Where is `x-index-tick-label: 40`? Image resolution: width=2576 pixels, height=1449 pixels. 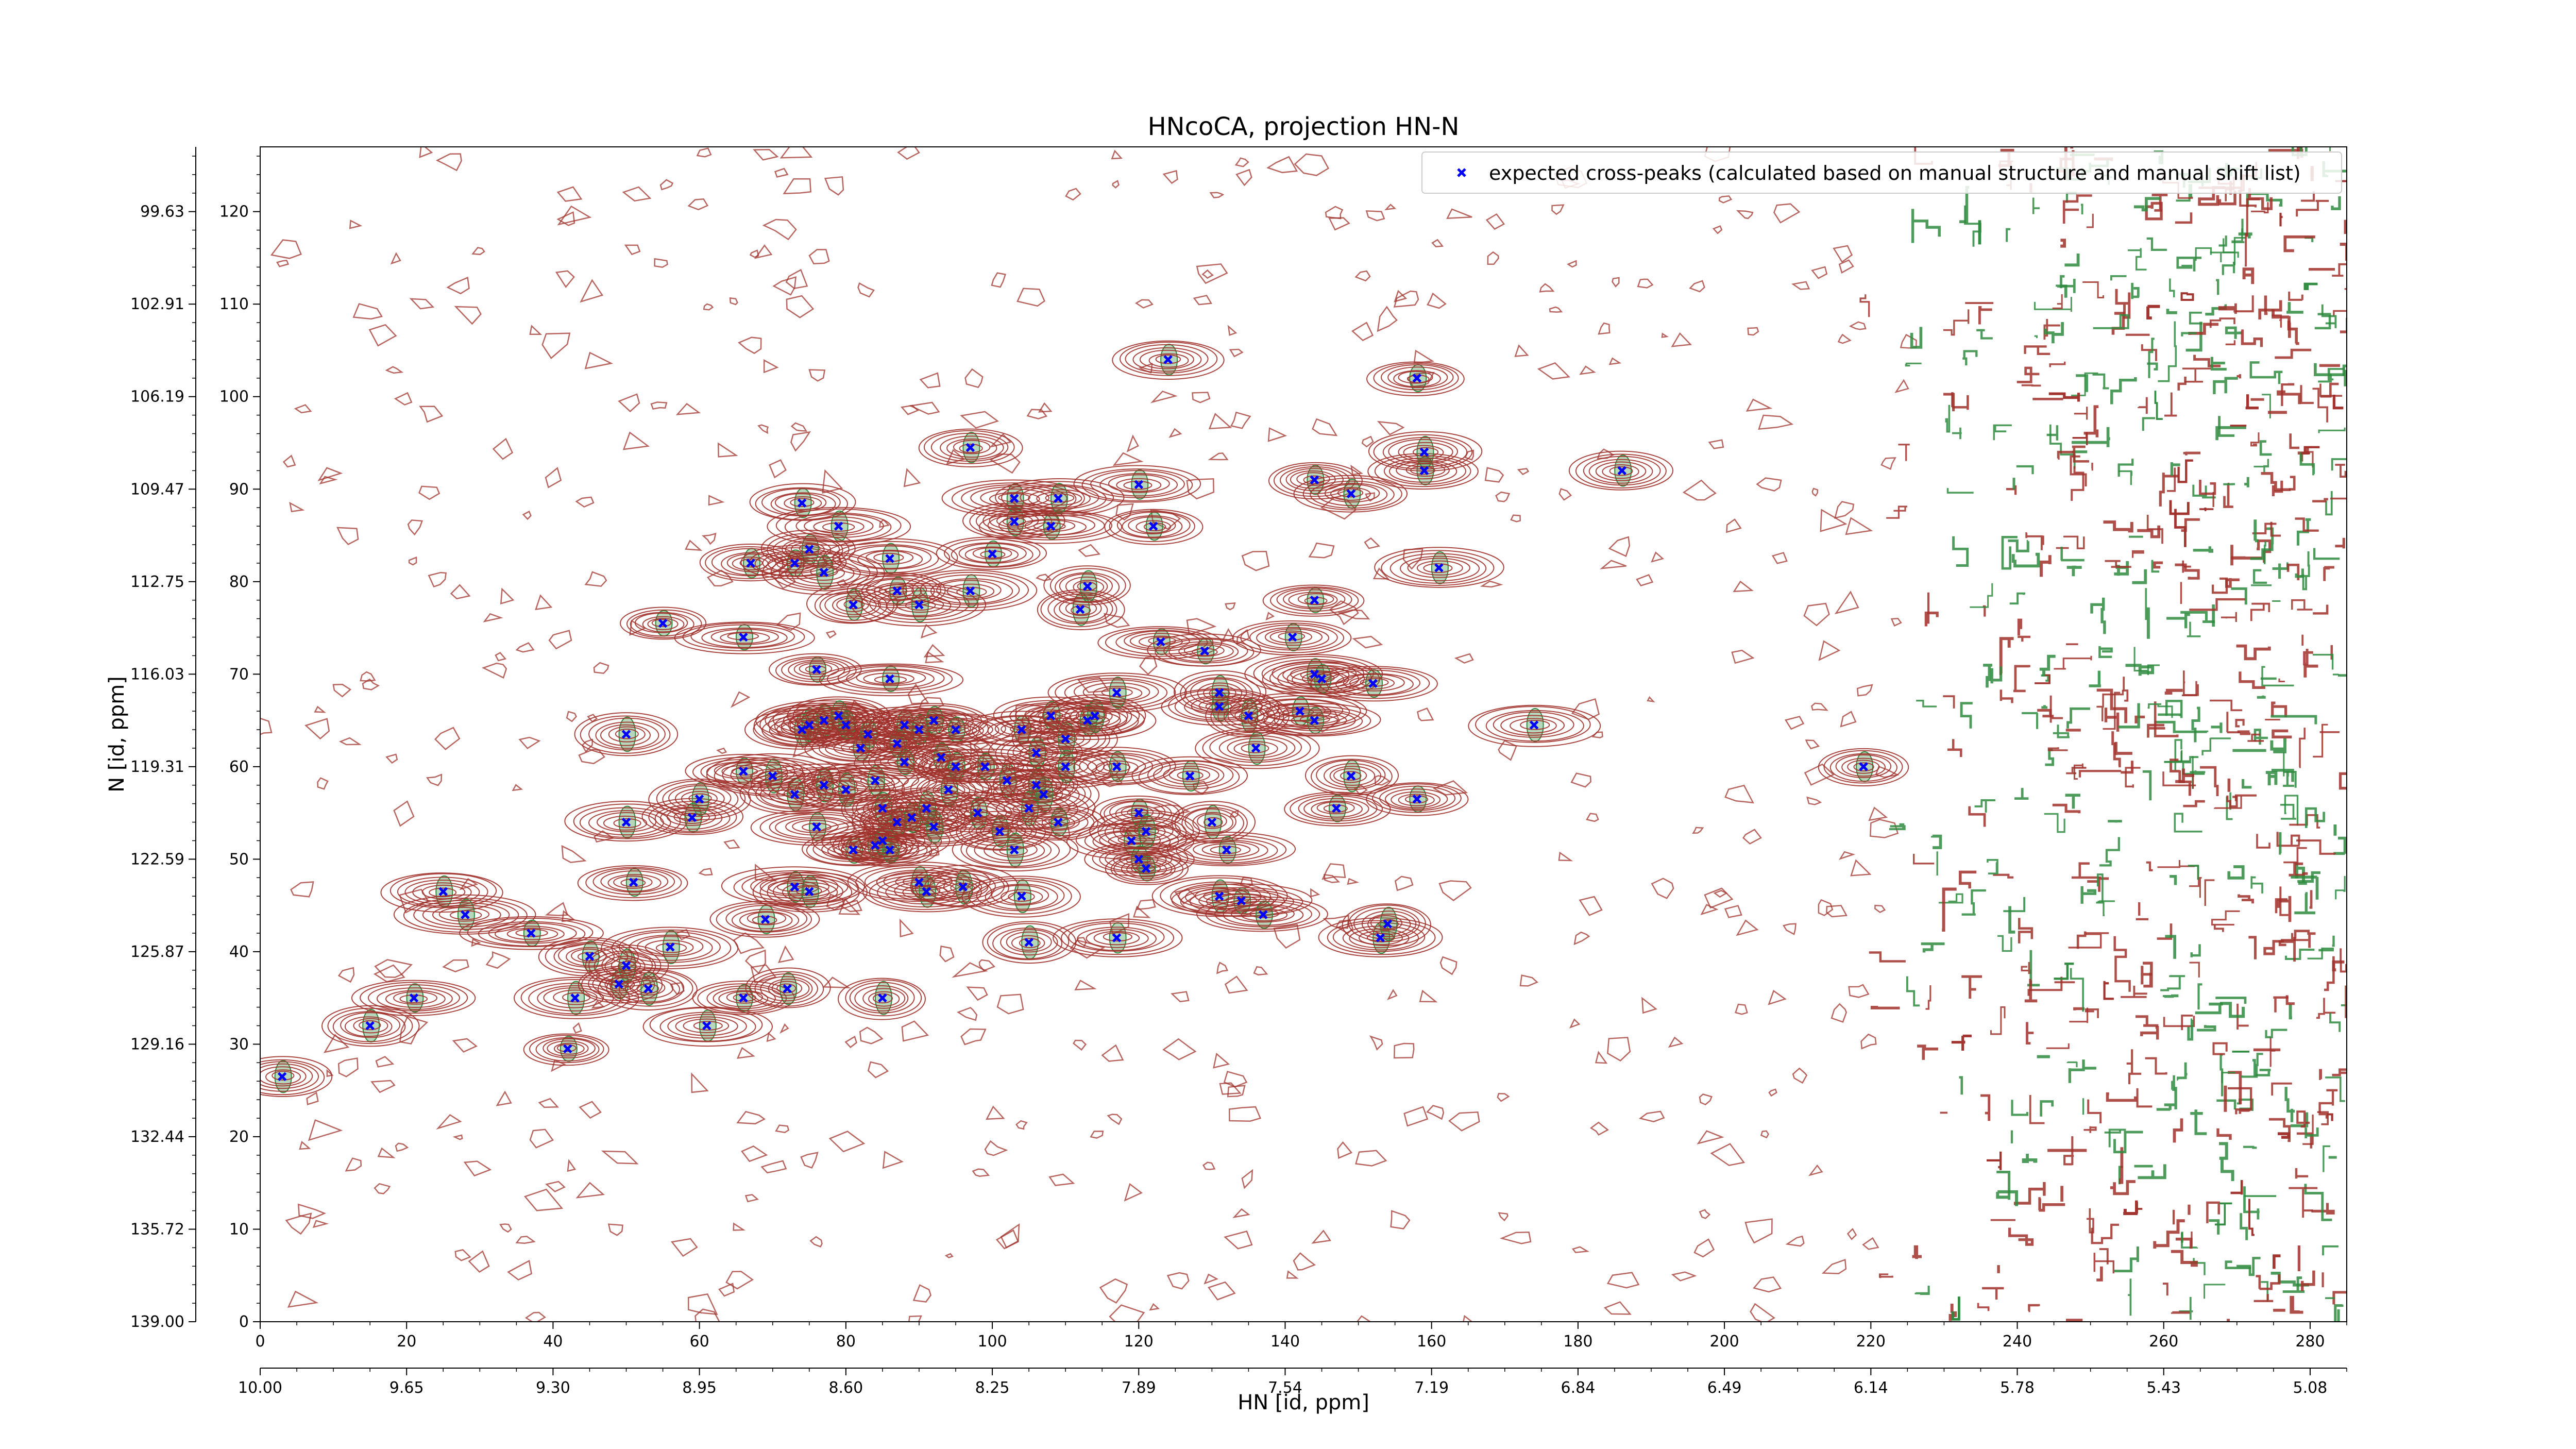
x-index-tick-label: 40 is located at coordinates (553, 1342).